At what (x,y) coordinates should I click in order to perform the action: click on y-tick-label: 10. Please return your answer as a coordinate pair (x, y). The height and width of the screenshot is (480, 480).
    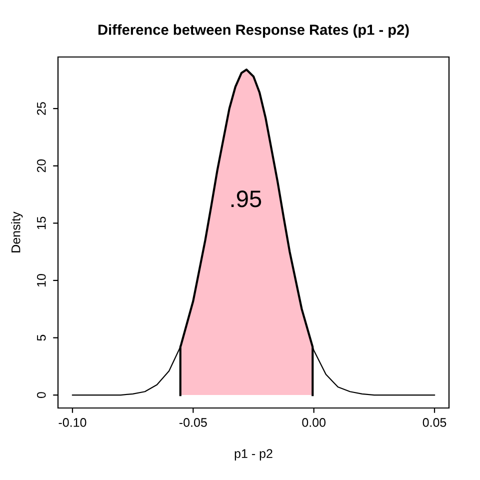
    Looking at the image, I should click on (41, 280).